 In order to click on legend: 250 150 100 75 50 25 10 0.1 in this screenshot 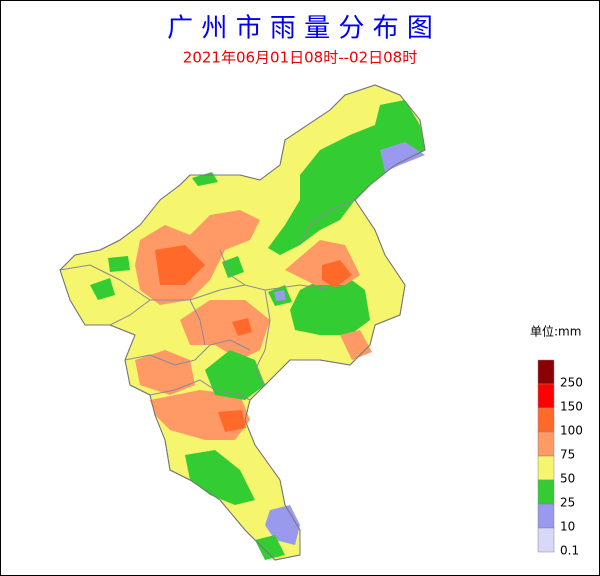, I will do `click(560, 458)`.